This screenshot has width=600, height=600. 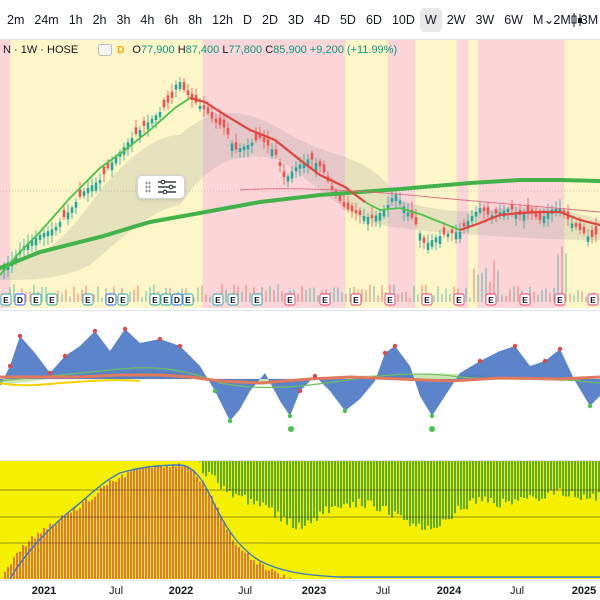 I want to click on timeframe-button-2m: 2M, so click(x=562, y=19).